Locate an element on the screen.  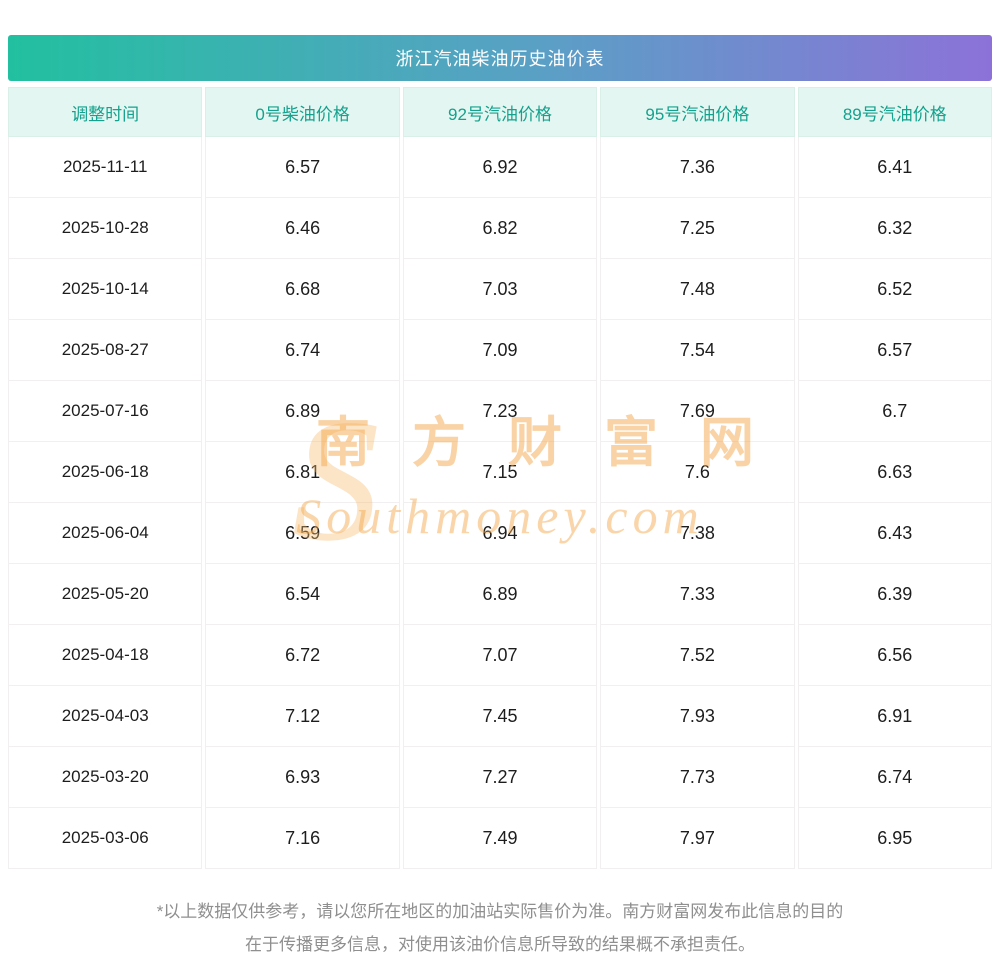
page-title: 浙江汽油柴油历史油价表 is located at coordinates (500, 59).